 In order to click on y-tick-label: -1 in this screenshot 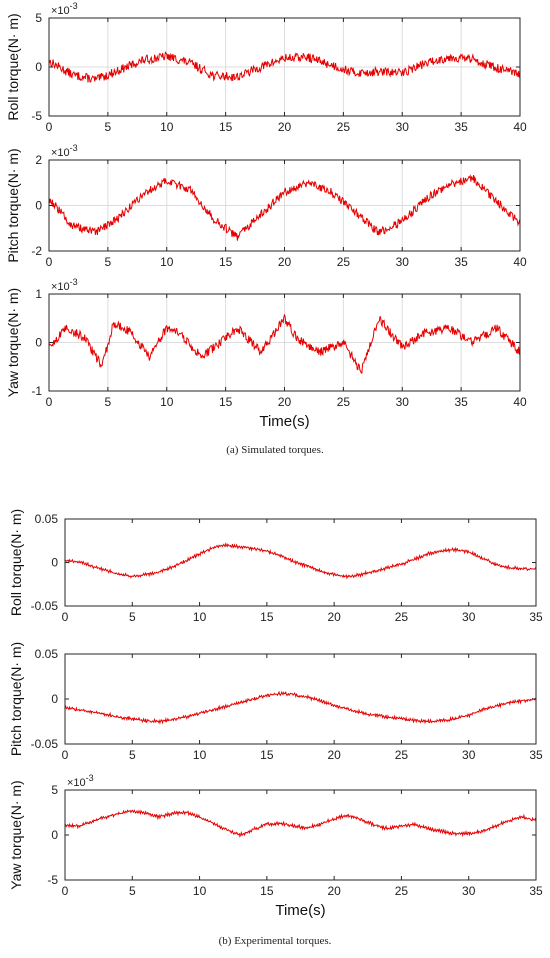, I will do `click(36, 391)`.